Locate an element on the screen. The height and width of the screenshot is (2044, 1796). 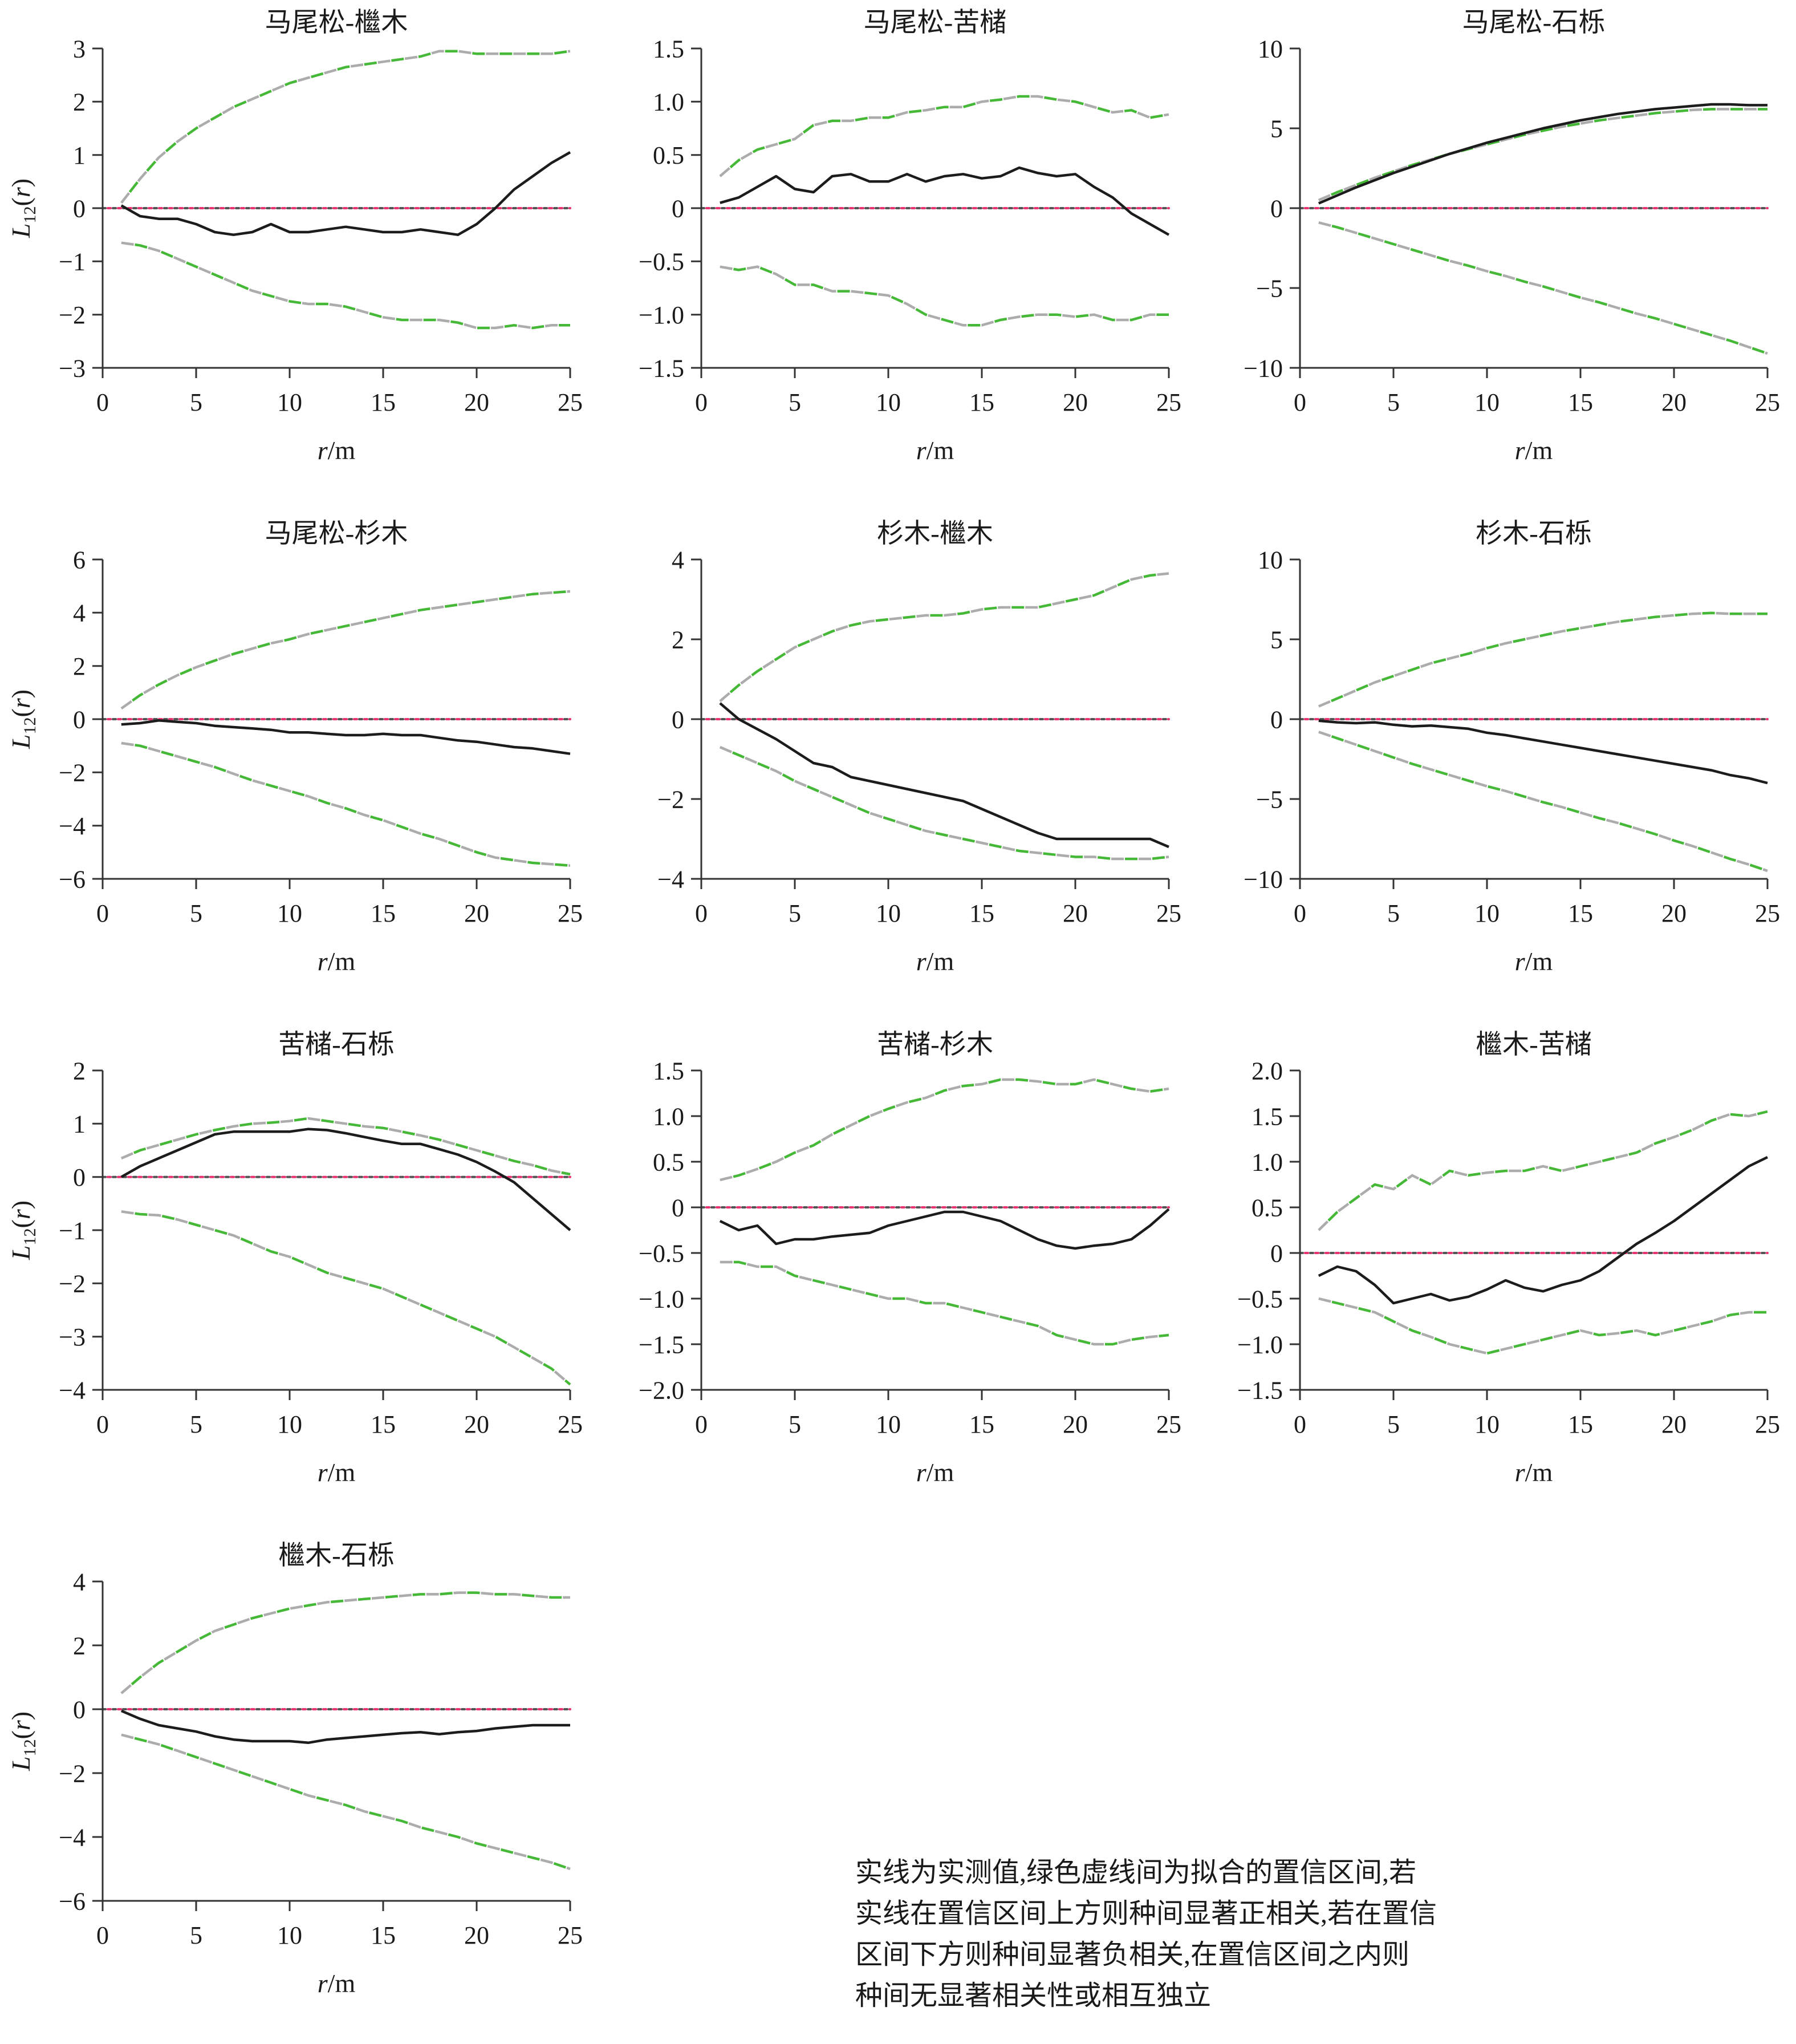
x-tick-label: 20 is located at coordinates (476, 1424).